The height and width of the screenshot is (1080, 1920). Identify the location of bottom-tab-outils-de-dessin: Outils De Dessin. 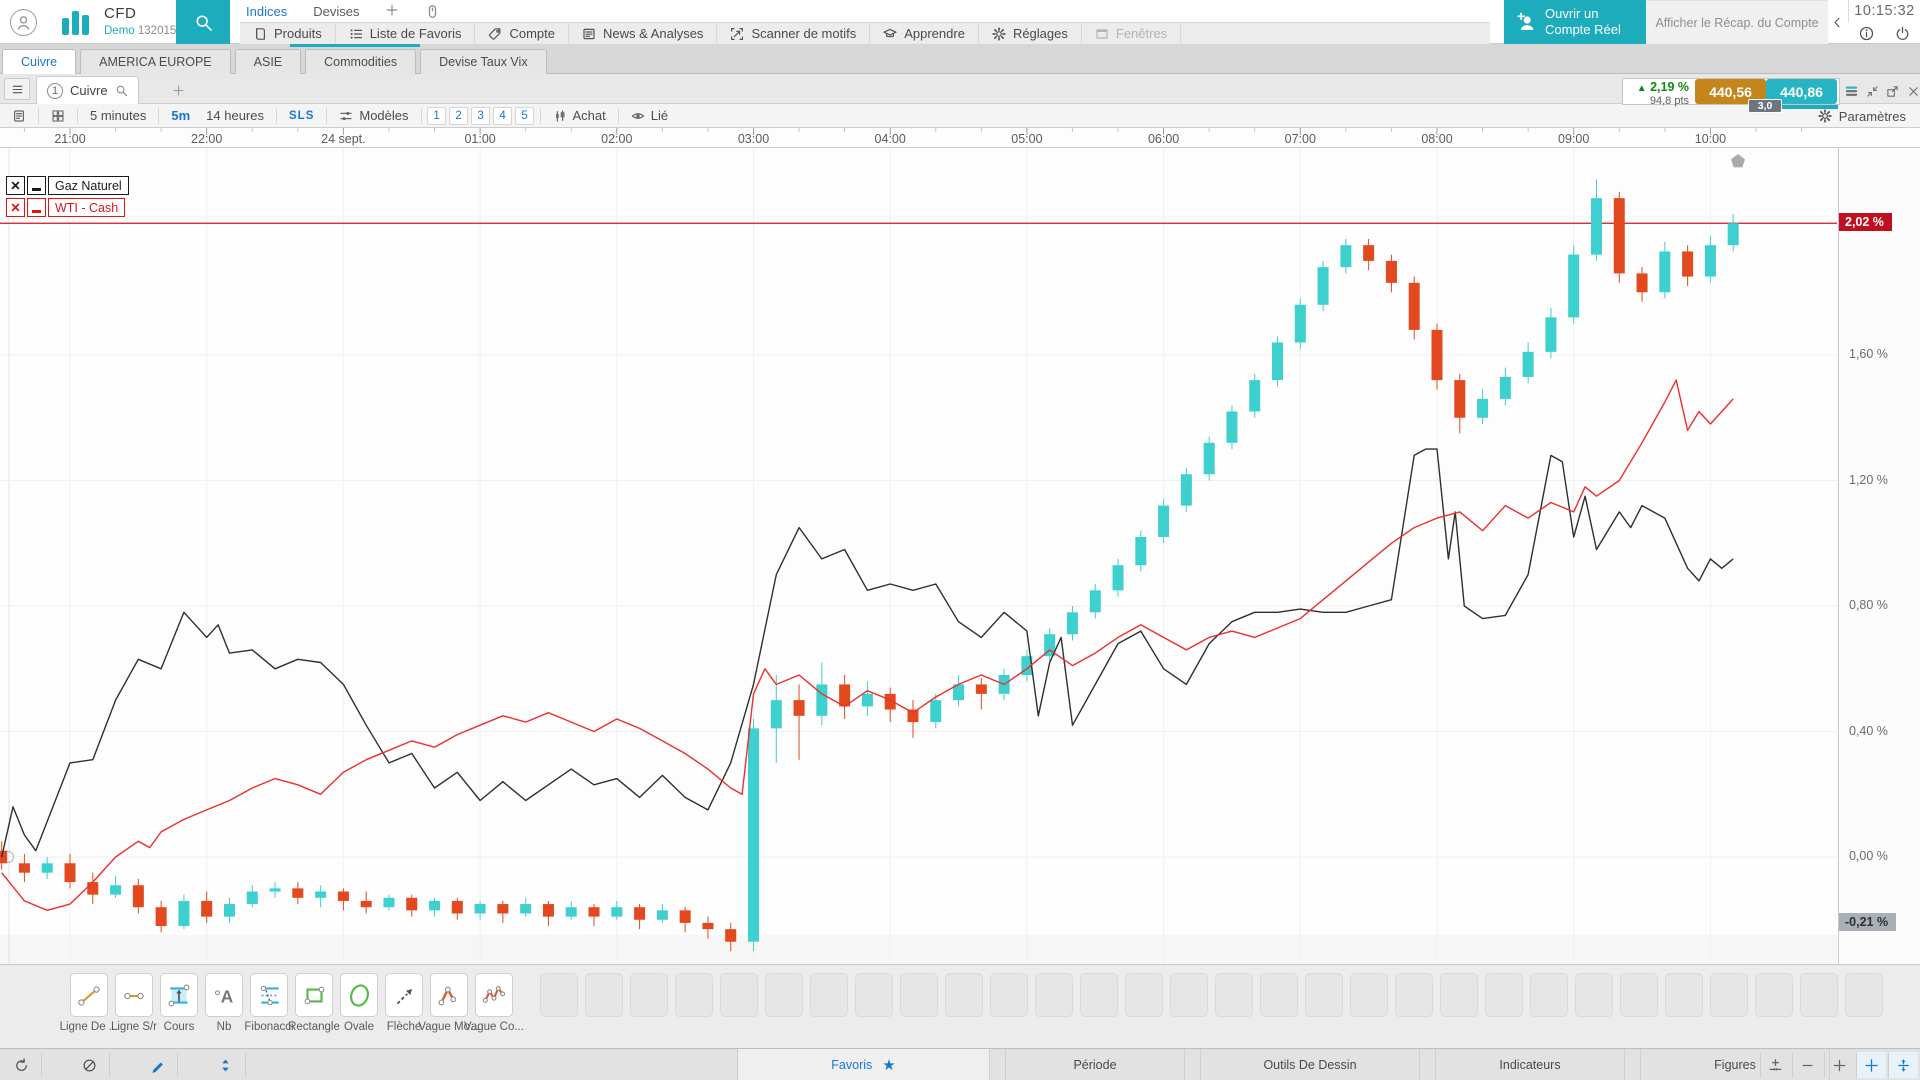
(1310, 1064).